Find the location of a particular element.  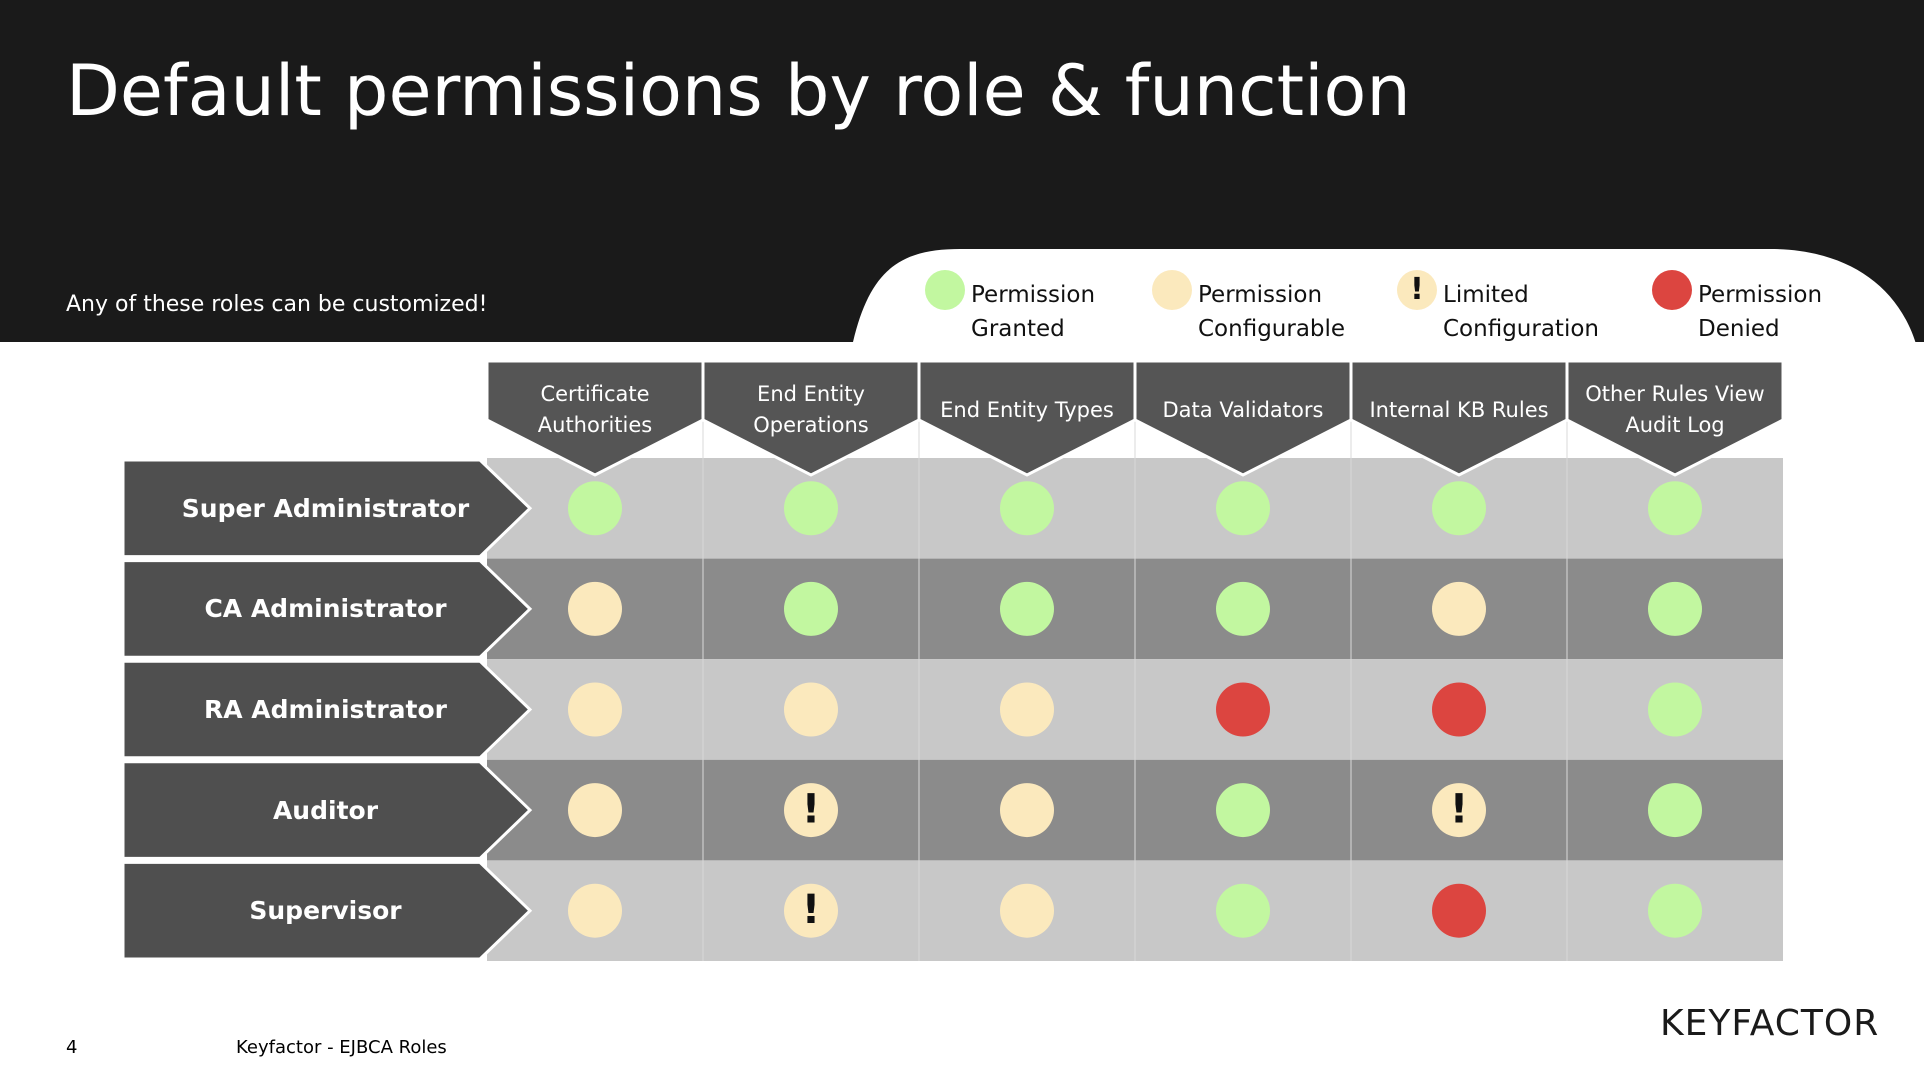

role-label: RA Administrator is located at coordinates (325, 709).